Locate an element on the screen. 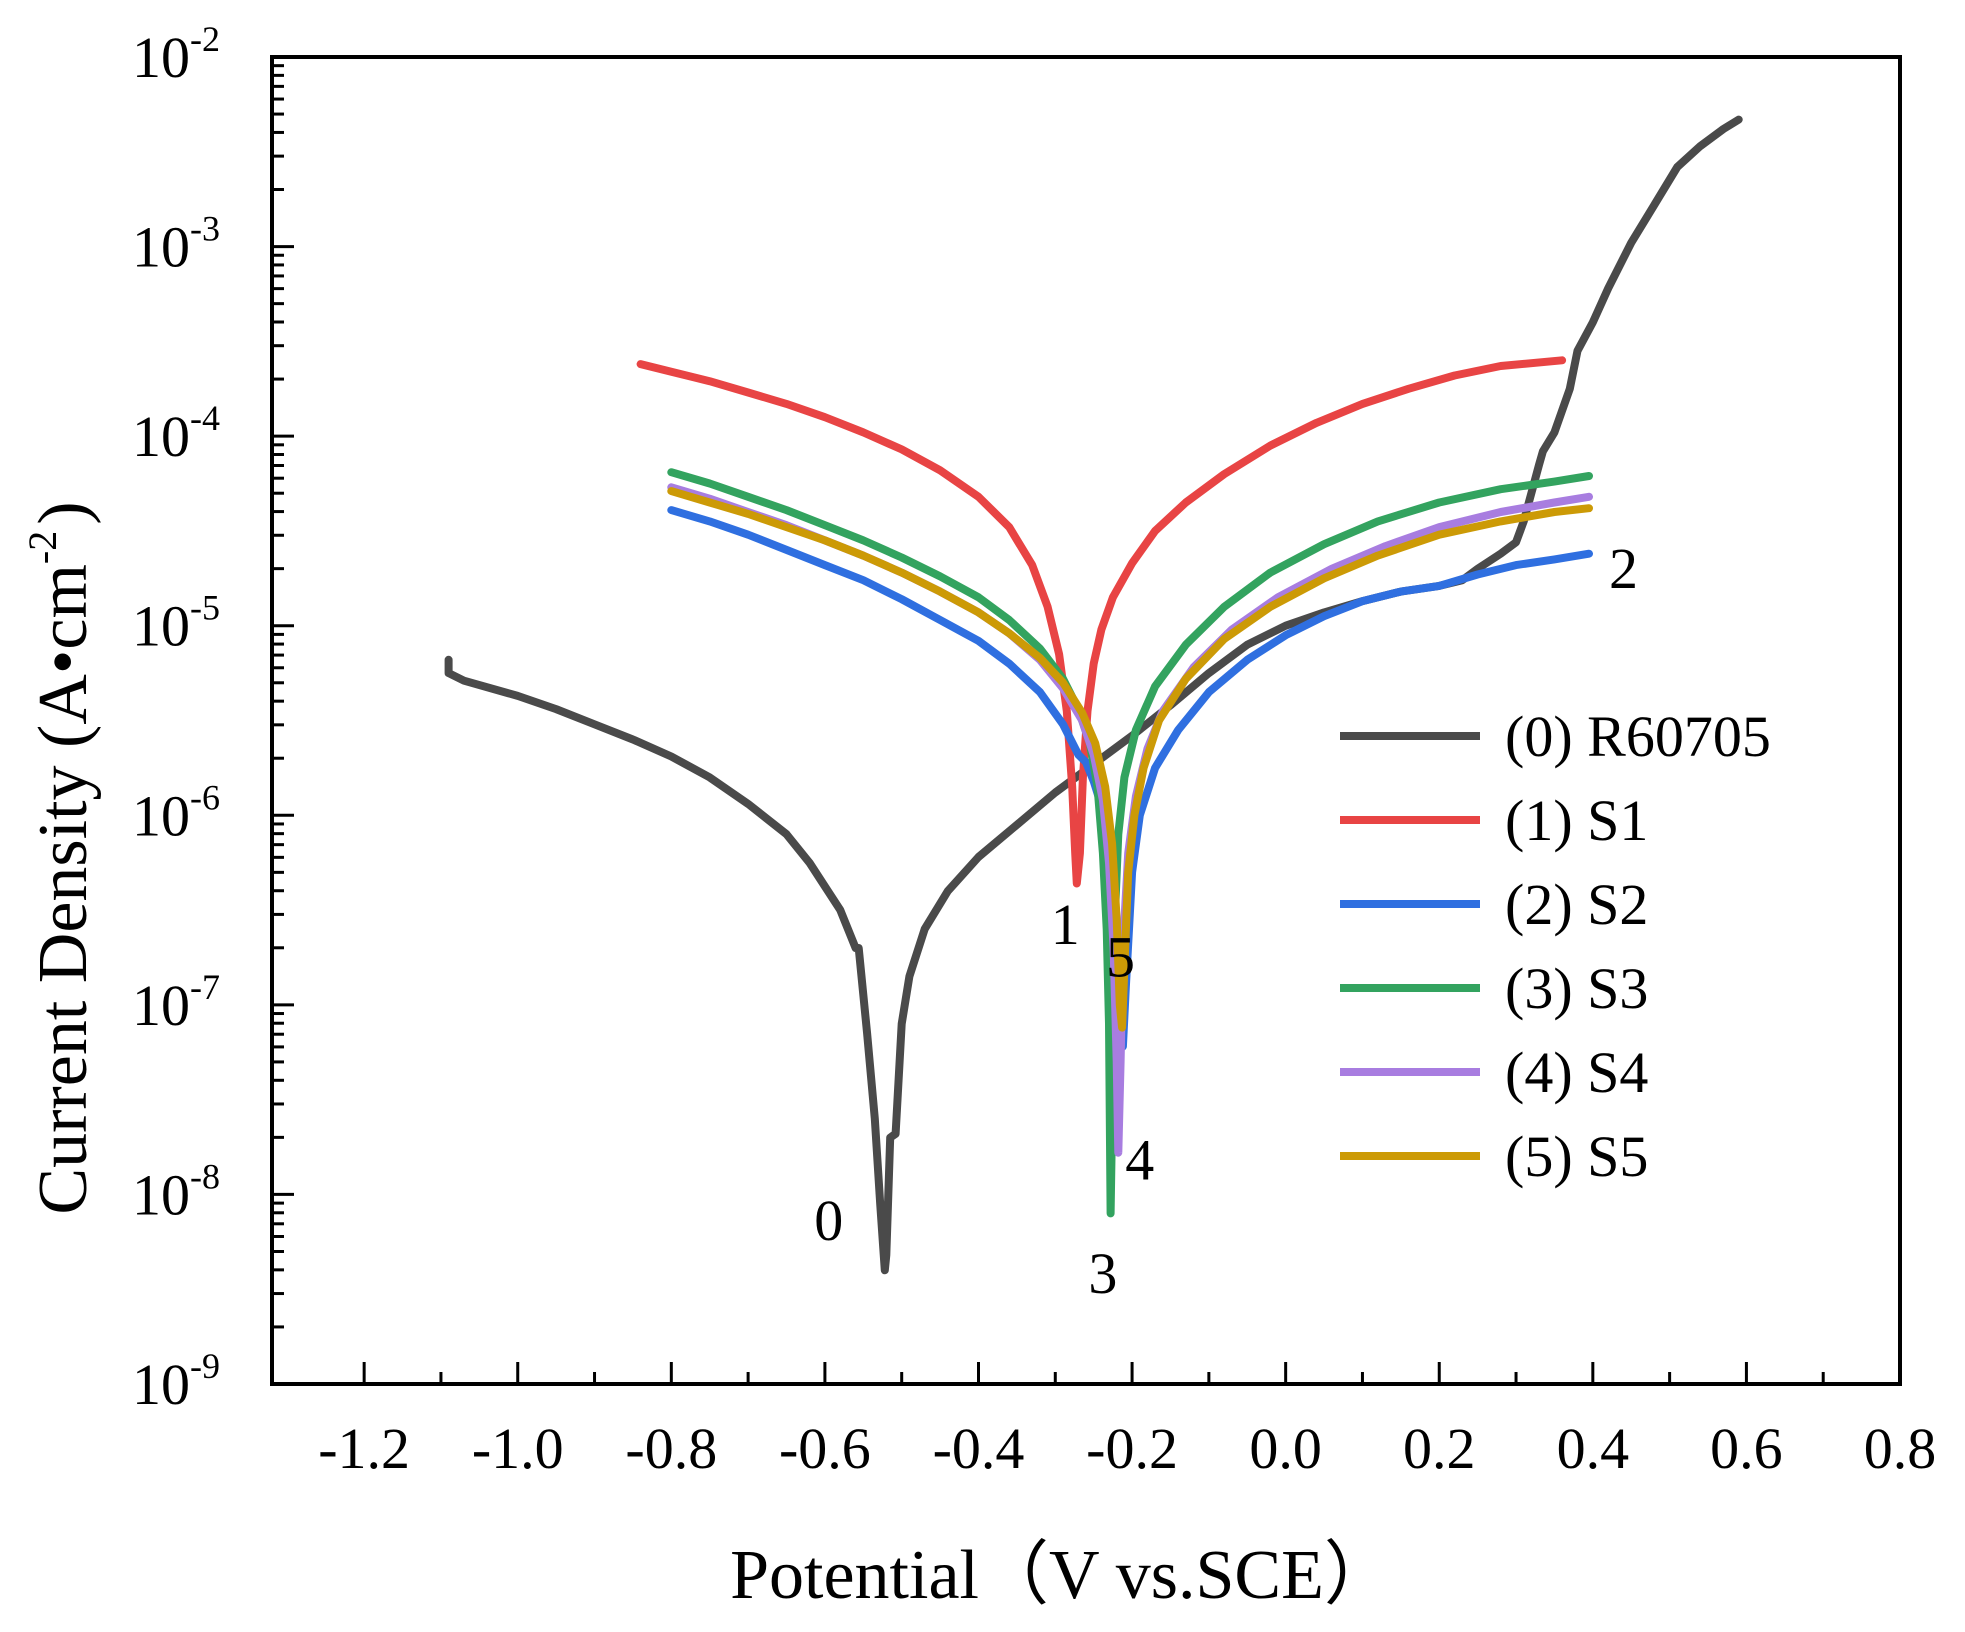 The image size is (1965, 1632). x-tick-label: 0.8 is located at coordinates (1900, 1448).